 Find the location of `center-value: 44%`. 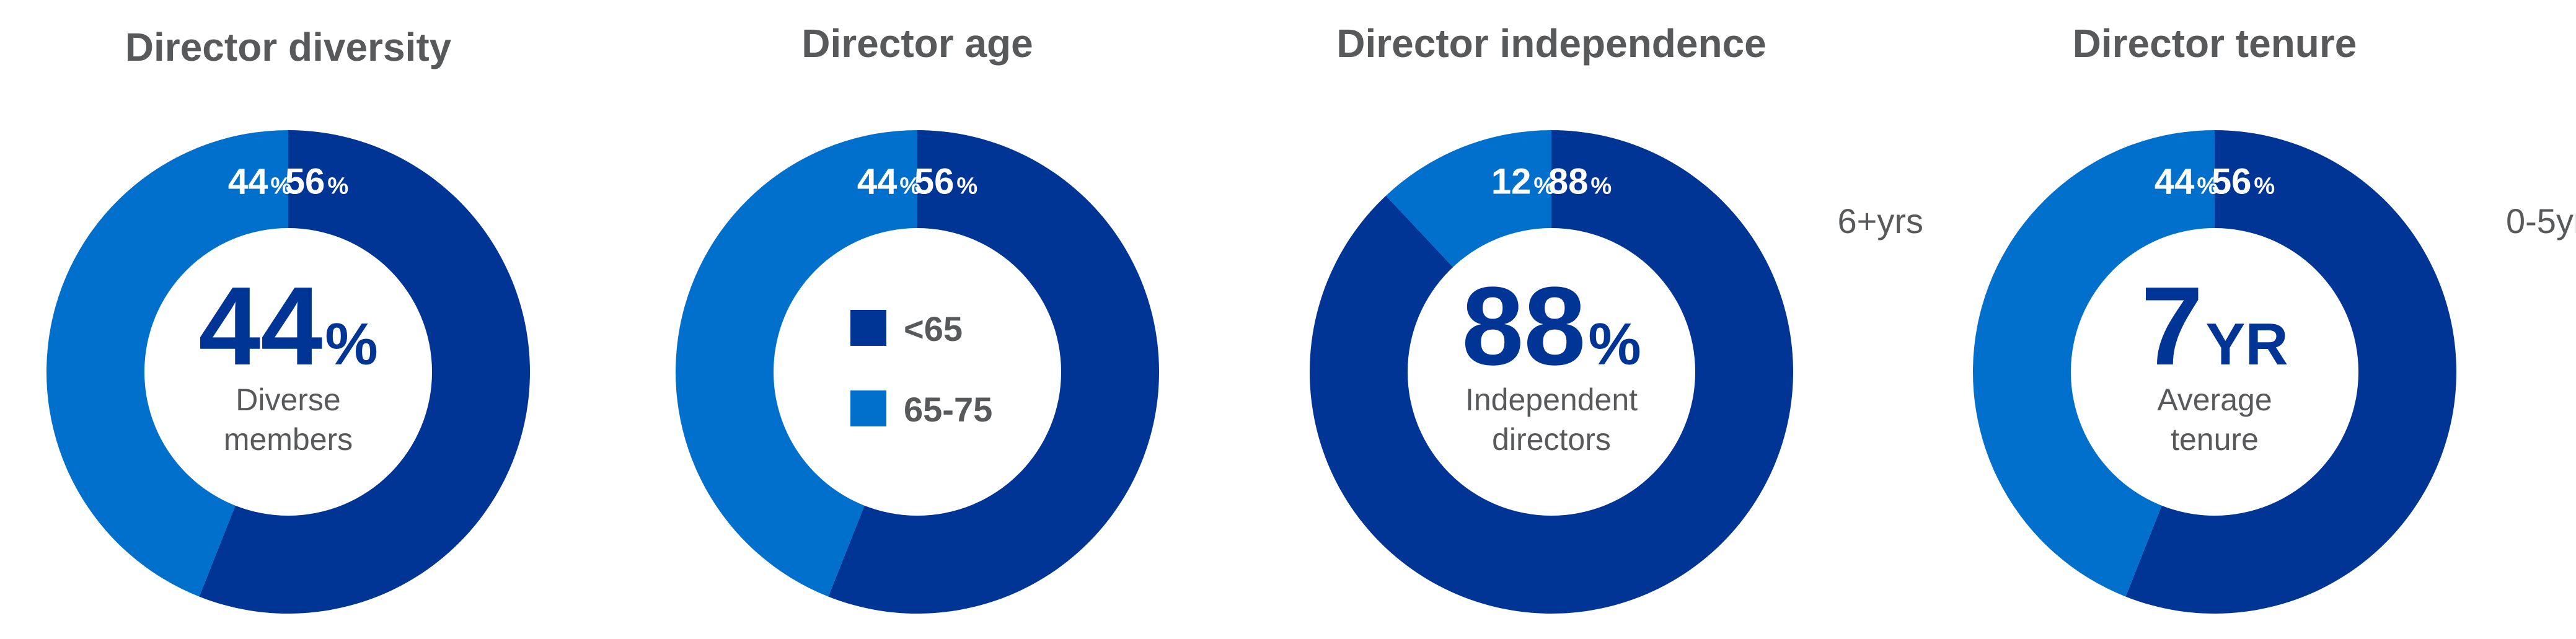

center-value: 44% is located at coordinates (288, 326).